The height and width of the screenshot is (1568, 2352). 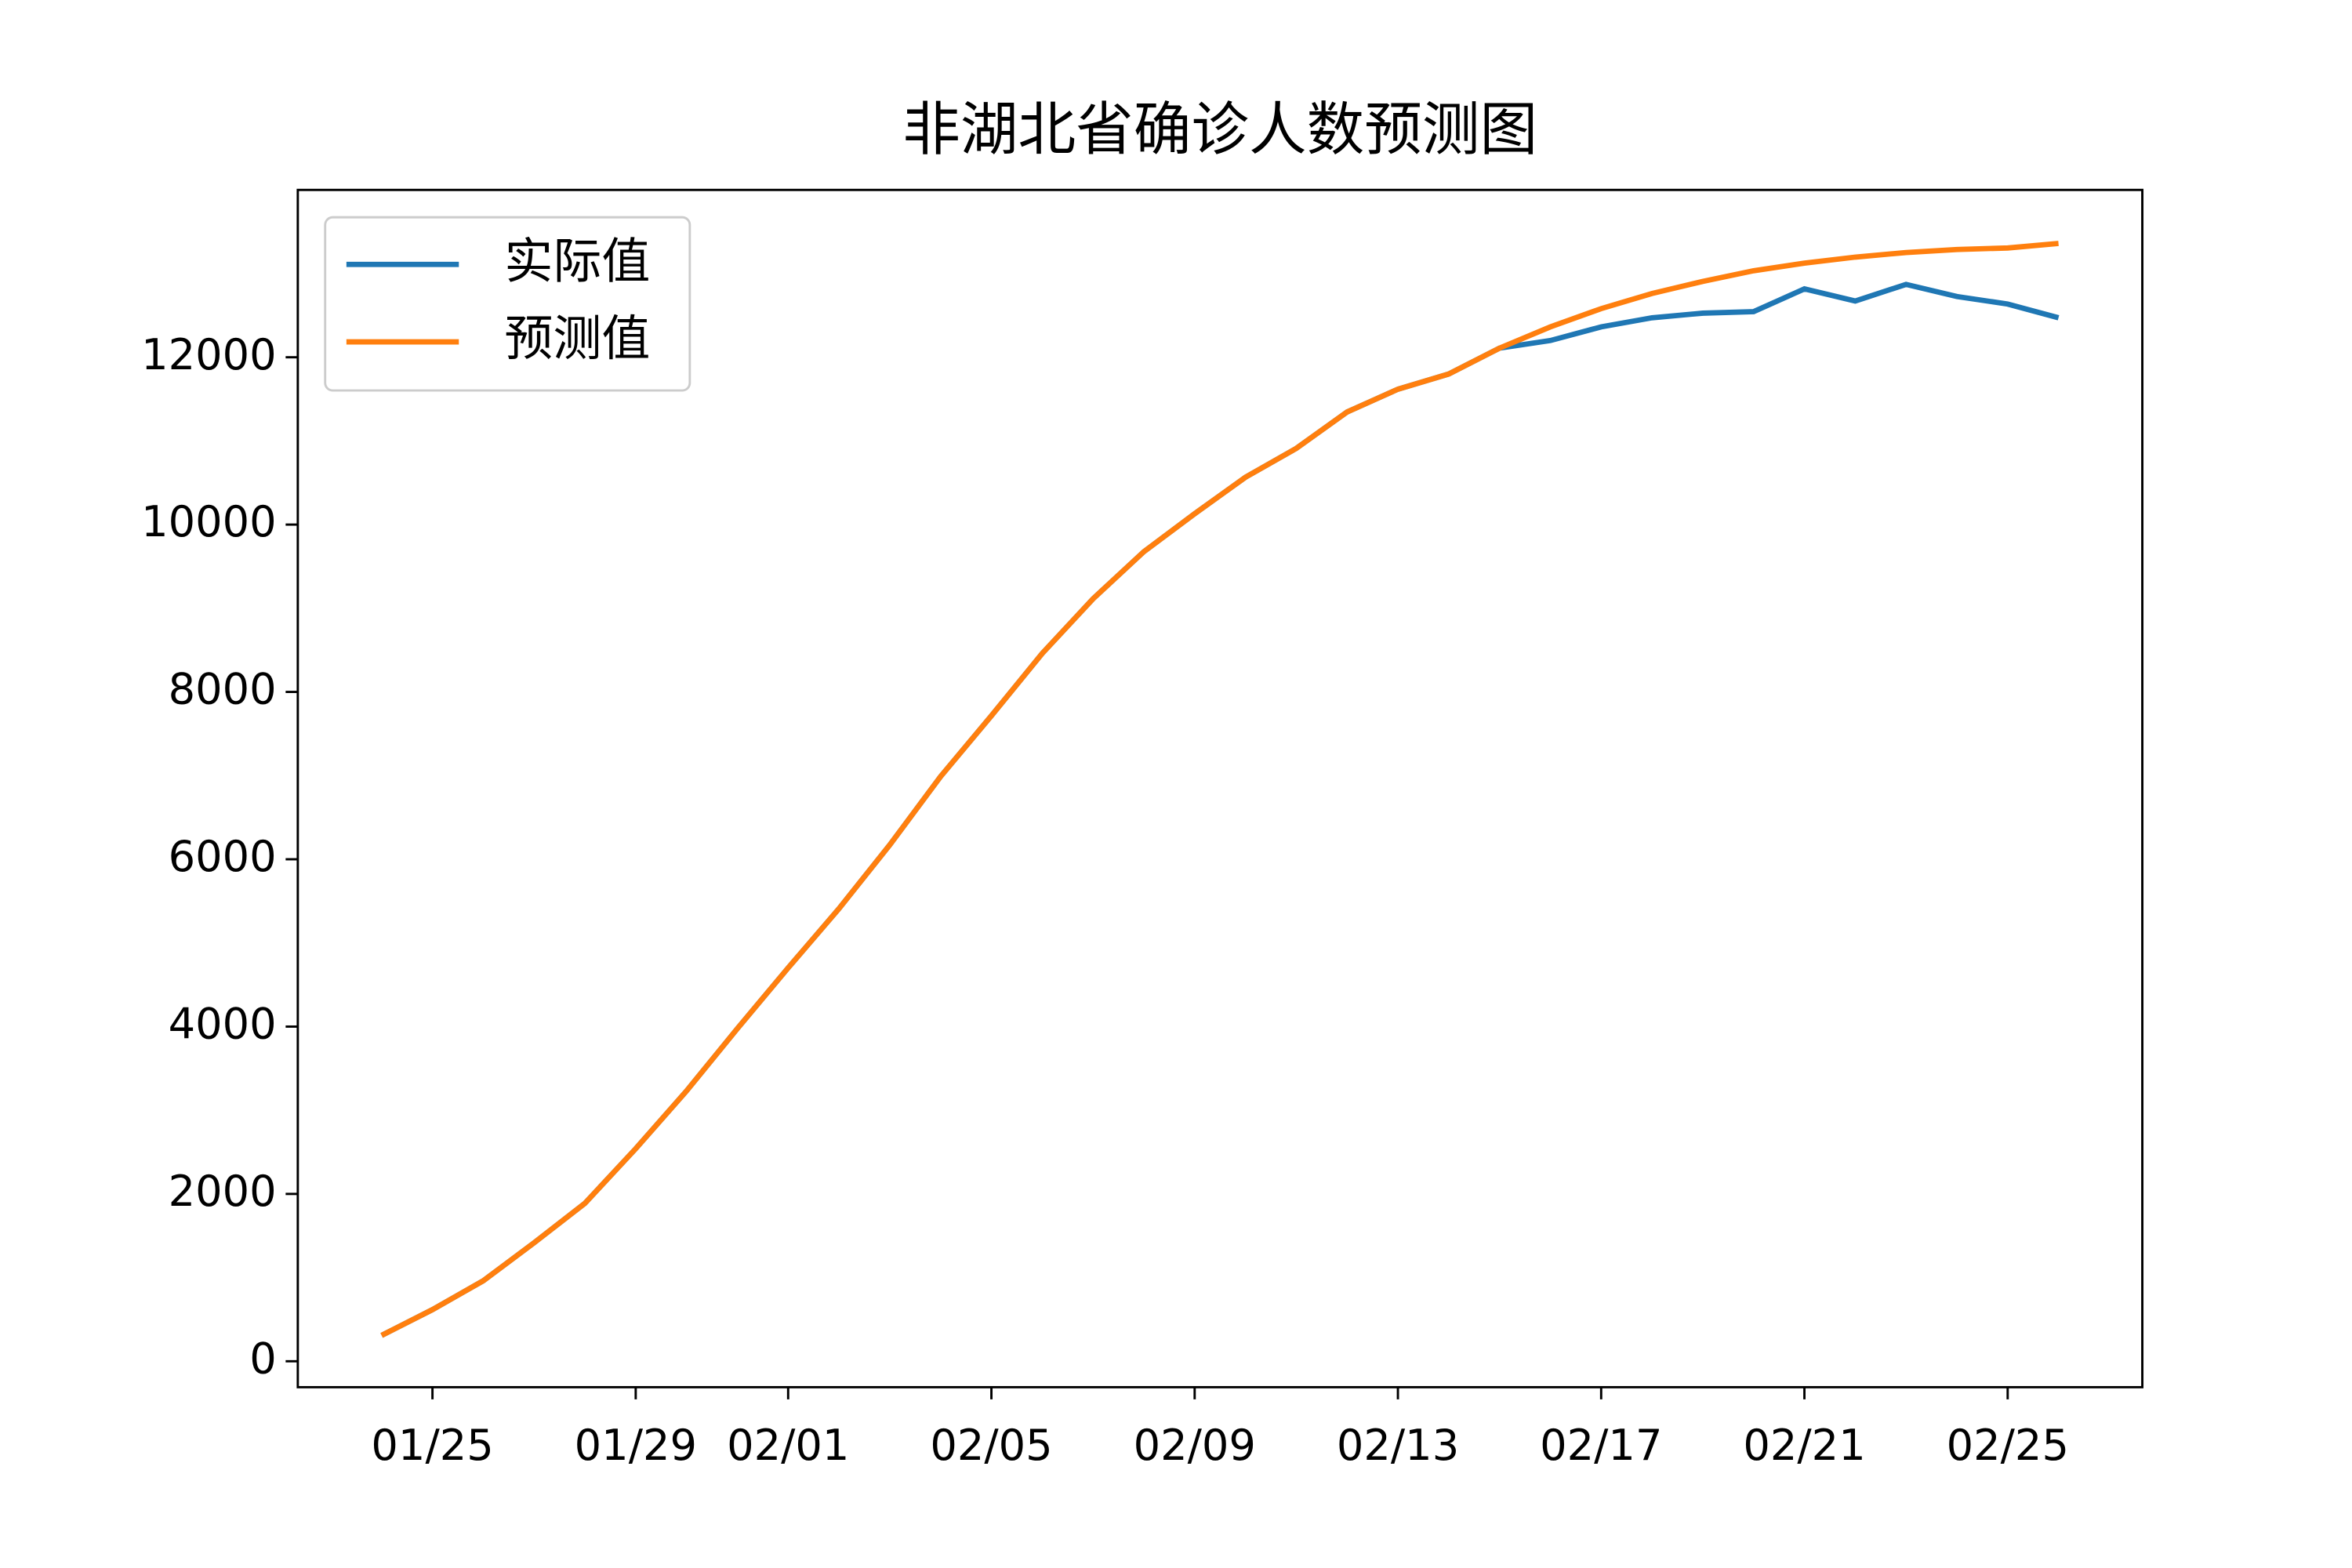 I want to click on y-tick-label: 10000, so click(x=209, y=521).